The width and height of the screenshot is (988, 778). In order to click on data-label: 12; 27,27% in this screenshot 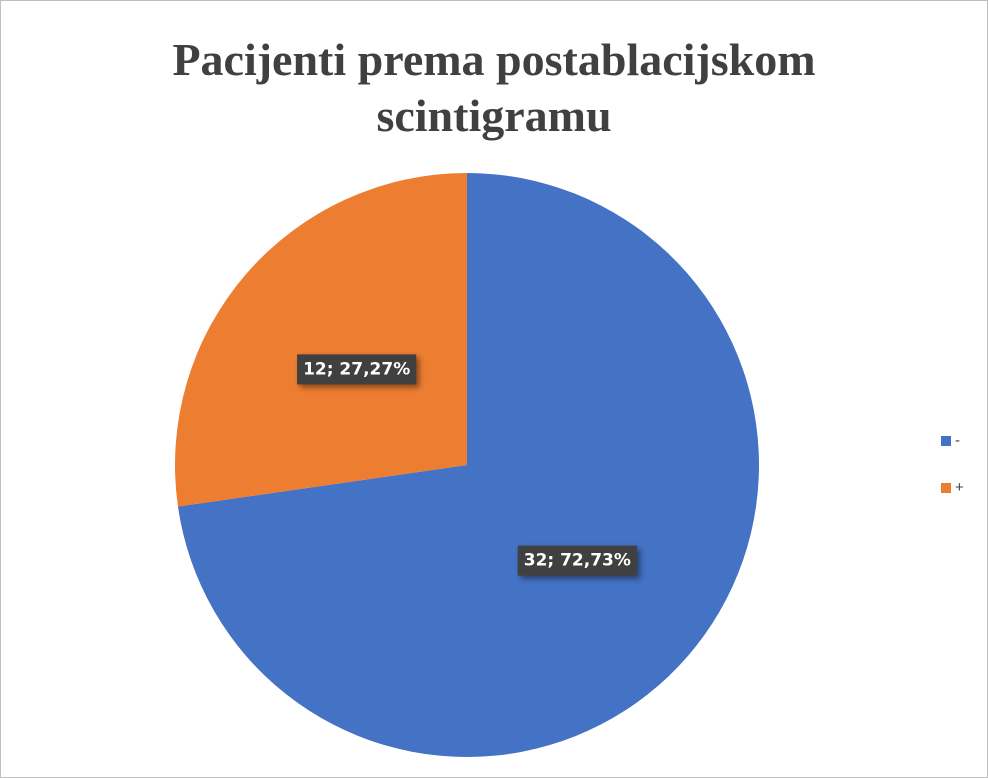, I will do `click(356, 369)`.